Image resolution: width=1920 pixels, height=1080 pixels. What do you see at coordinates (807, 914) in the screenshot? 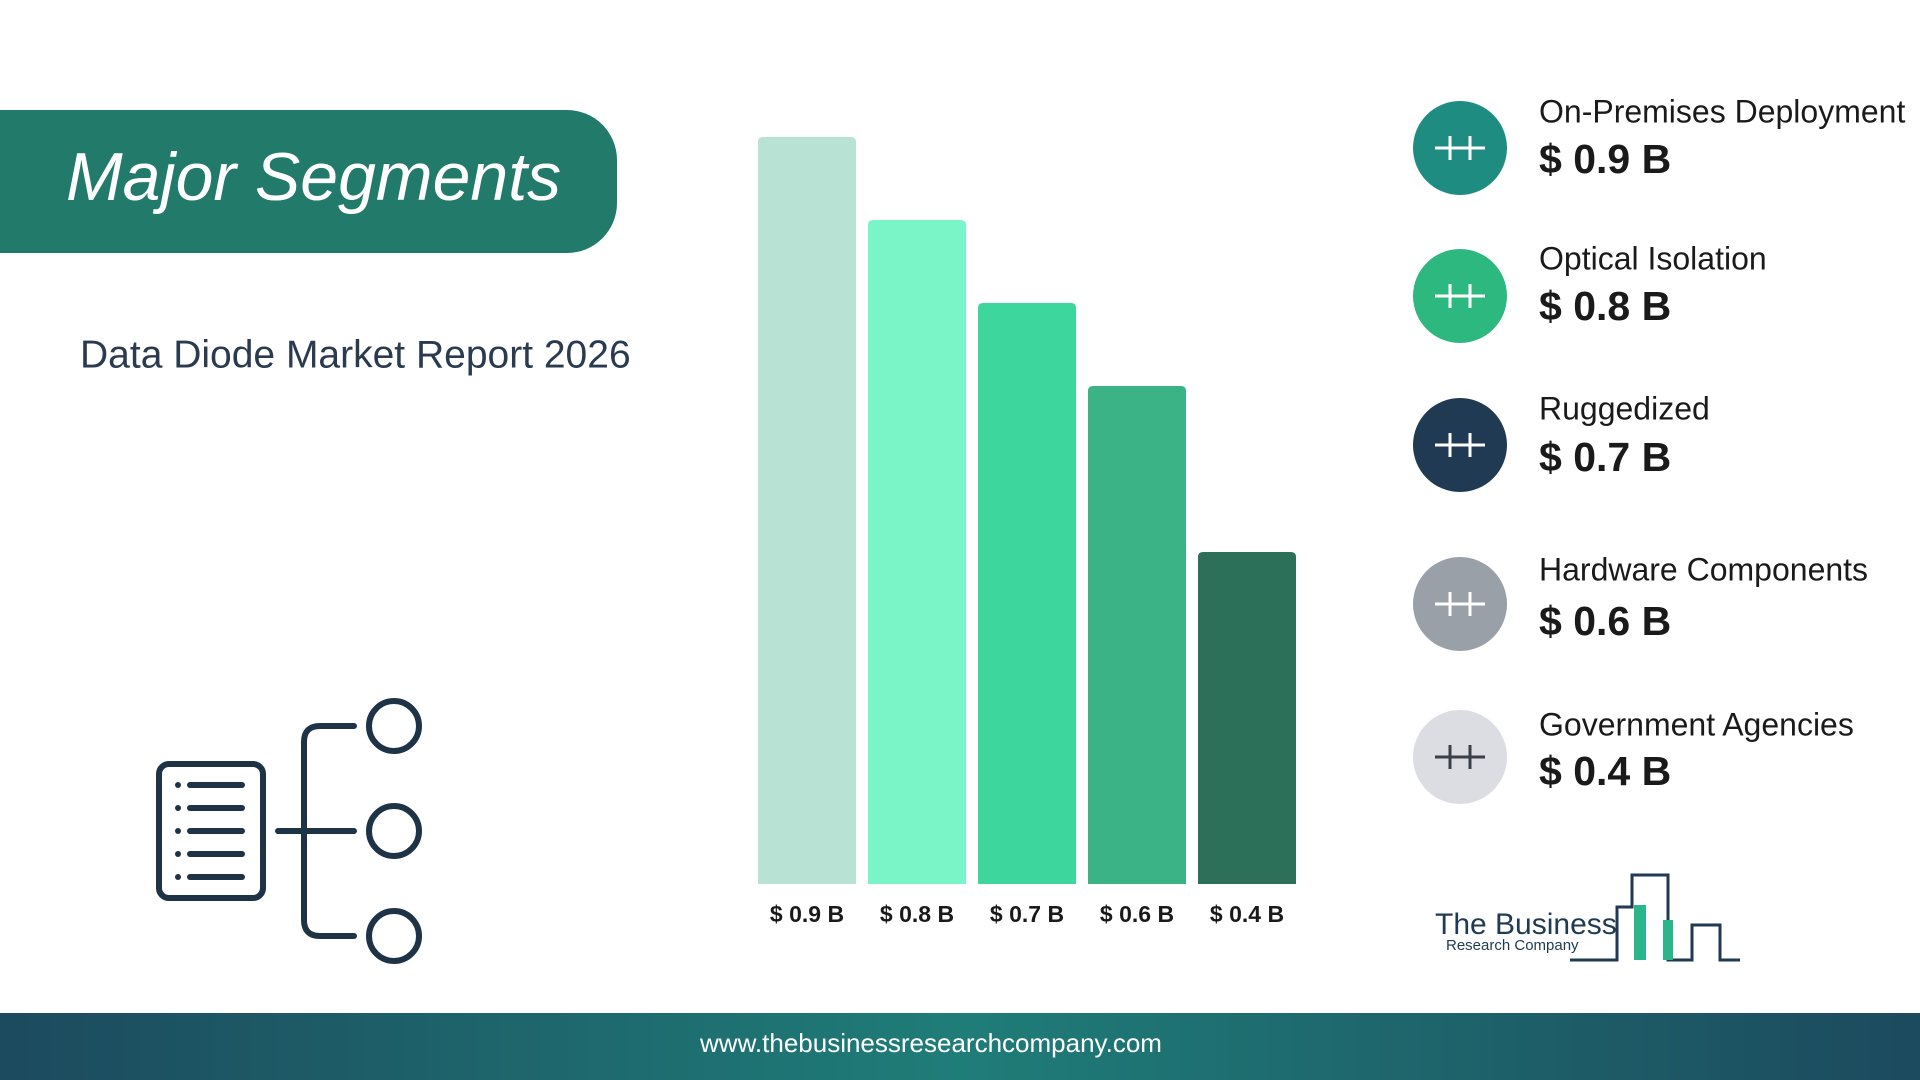
I see `bar-value-label: $ 0.9 B` at bounding box center [807, 914].